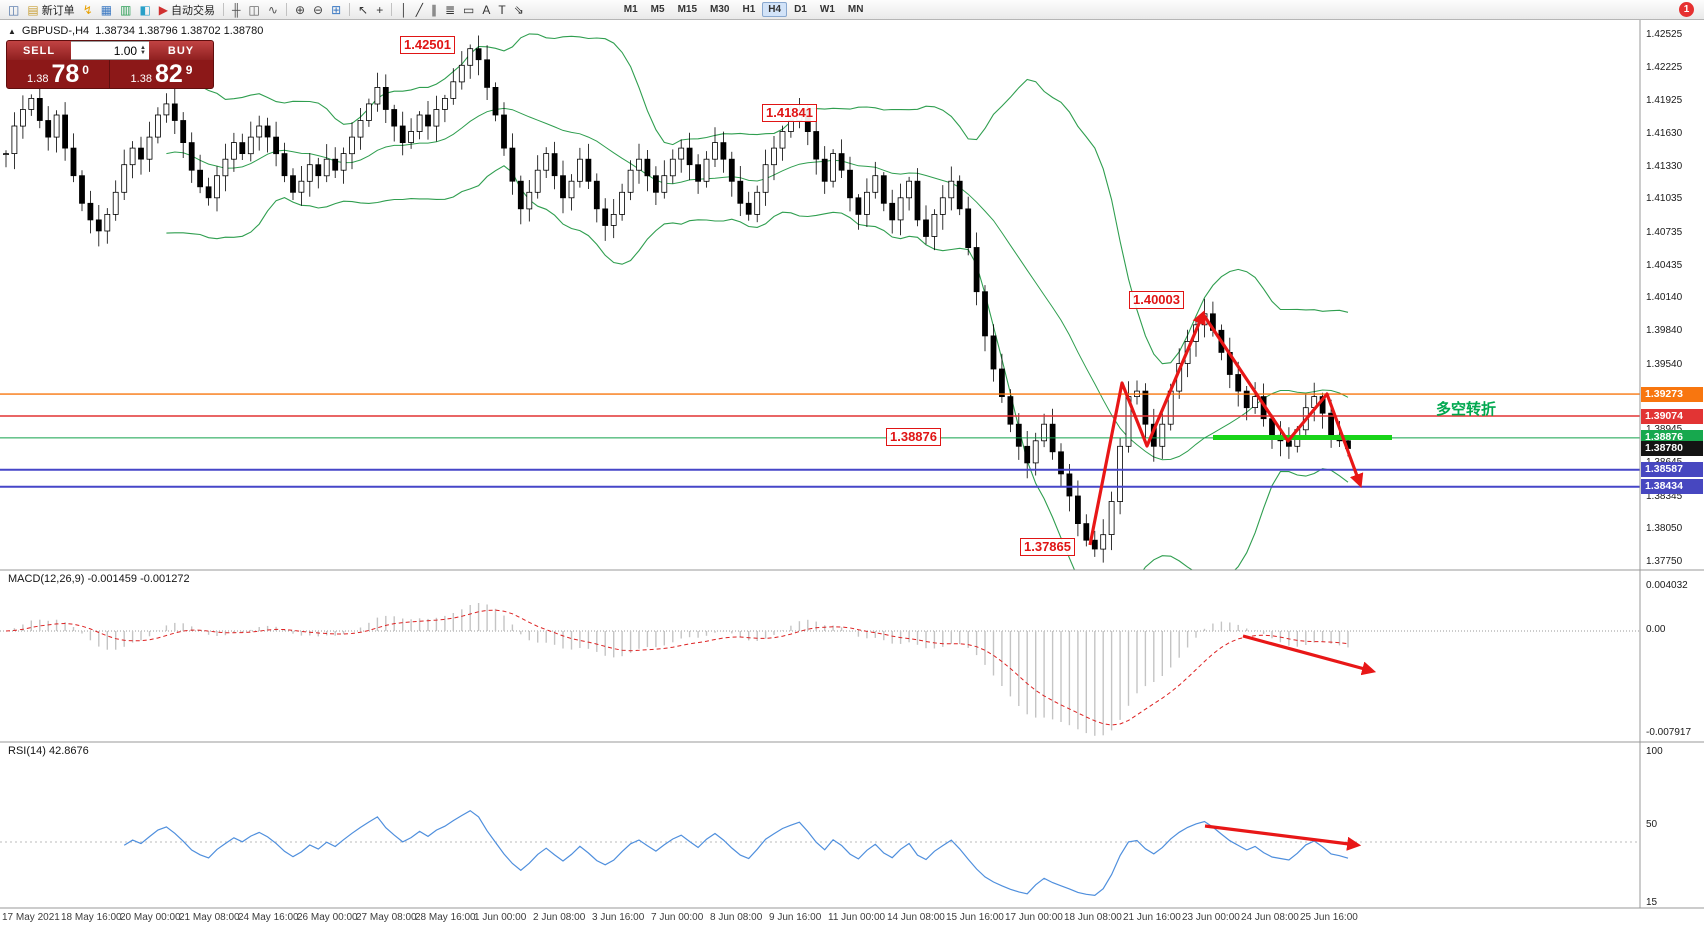 This screenshot has width=1704, height=940. I want to click on price-scale-tick: 1.41925, so click(1664, 100).